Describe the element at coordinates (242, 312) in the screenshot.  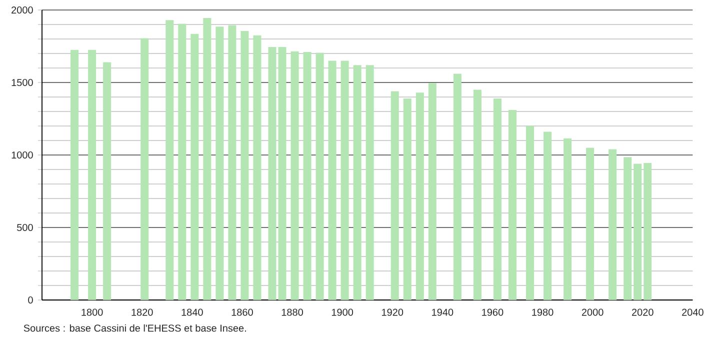
I see `x-tick-label: 1860` at that location.